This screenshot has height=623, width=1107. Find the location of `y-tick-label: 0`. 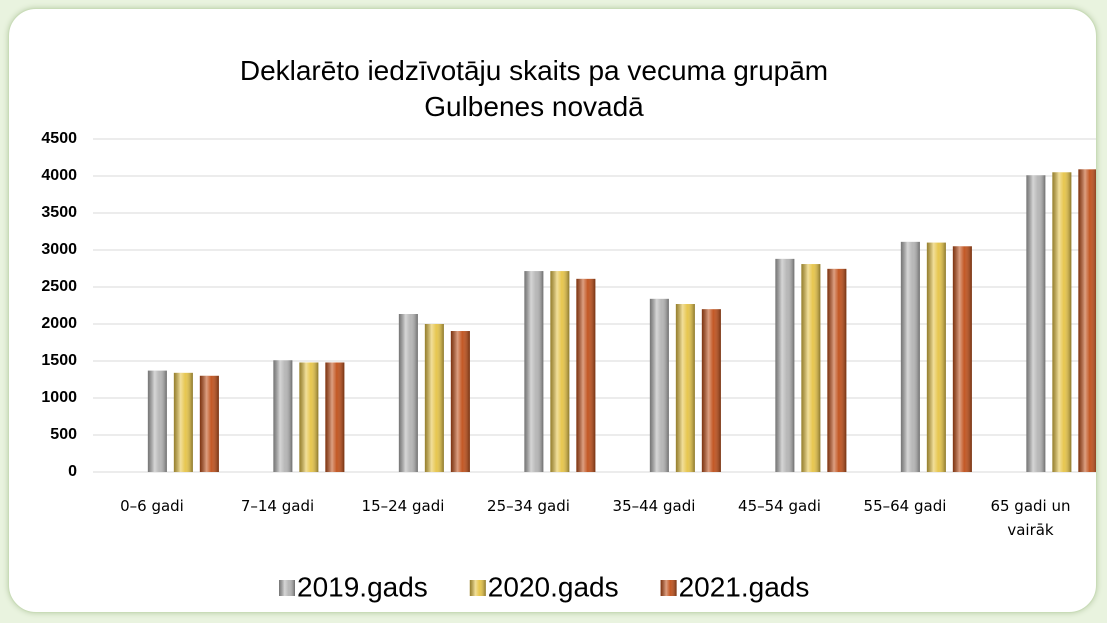

y-tick-label: 0 is located at coordinates (72, 471).